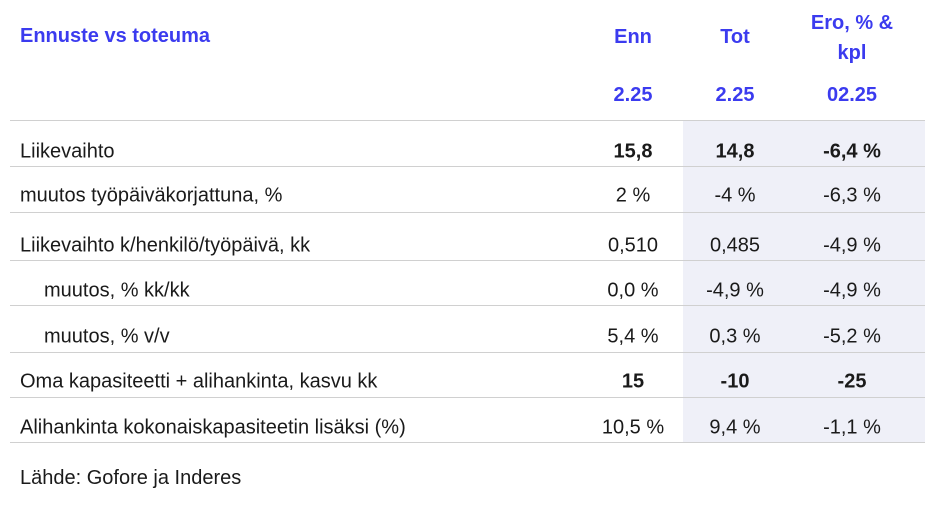  Describe the element at coordinates (633, 290) in the screenshot. I see `cell: 0,0 %` at that location.